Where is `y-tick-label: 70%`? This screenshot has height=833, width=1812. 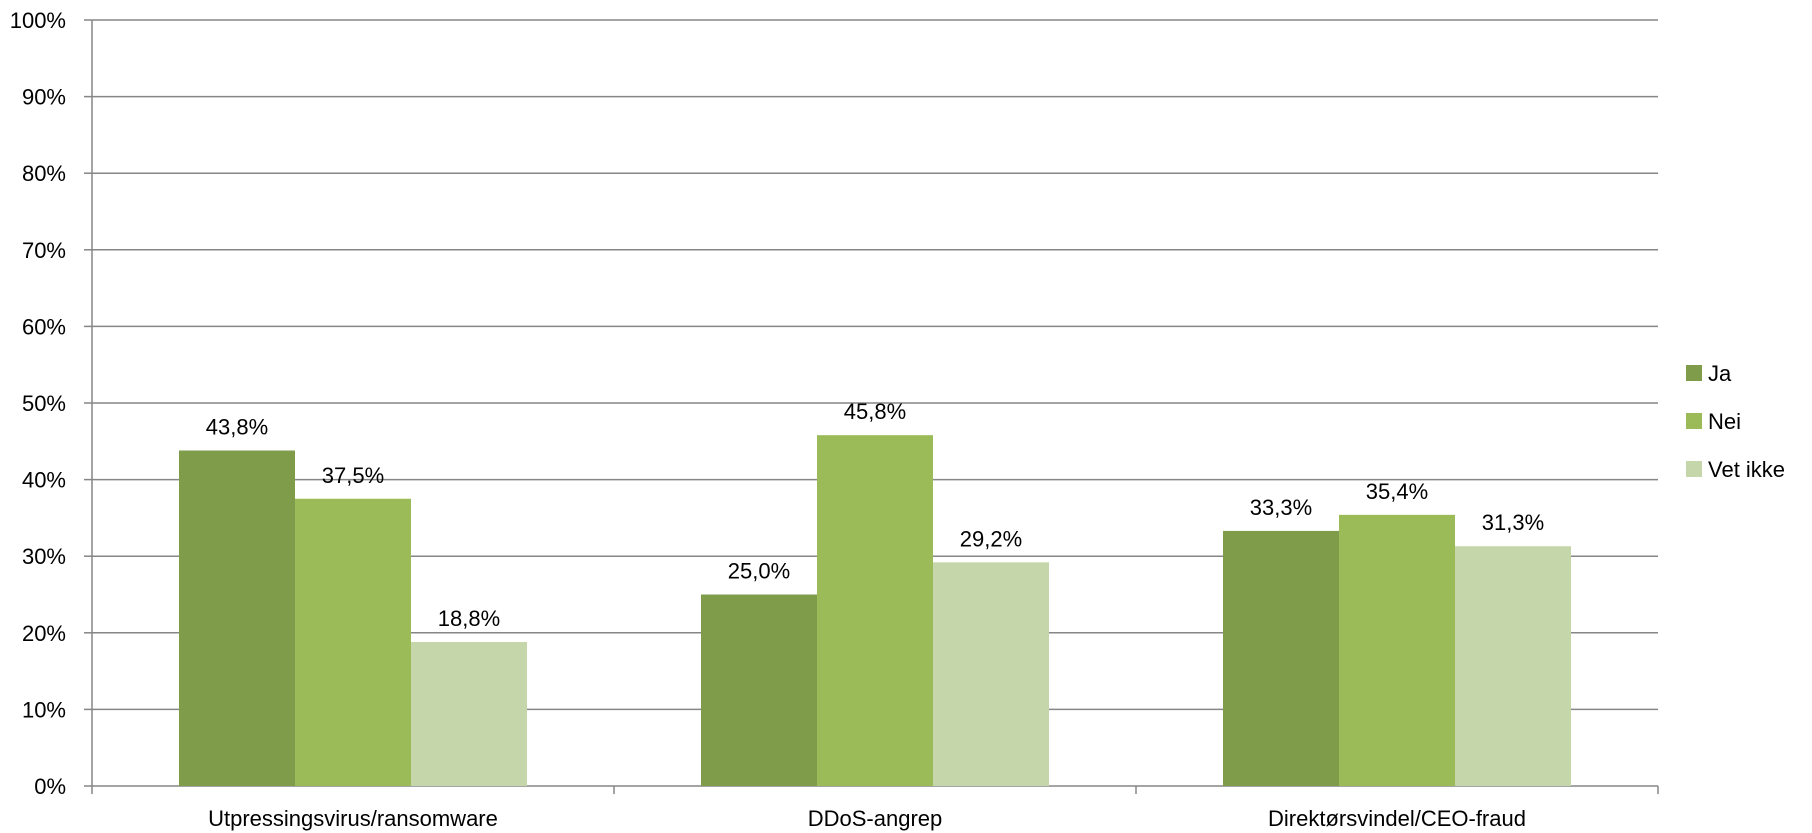
y-tick-label: 70% is located at coordinates (44, 250).